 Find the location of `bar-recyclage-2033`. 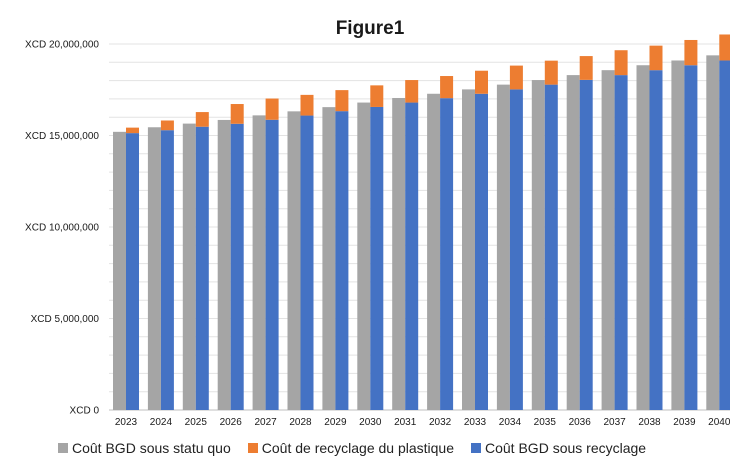

bar-recyclage-2033 is located at coordinates (481, 251).